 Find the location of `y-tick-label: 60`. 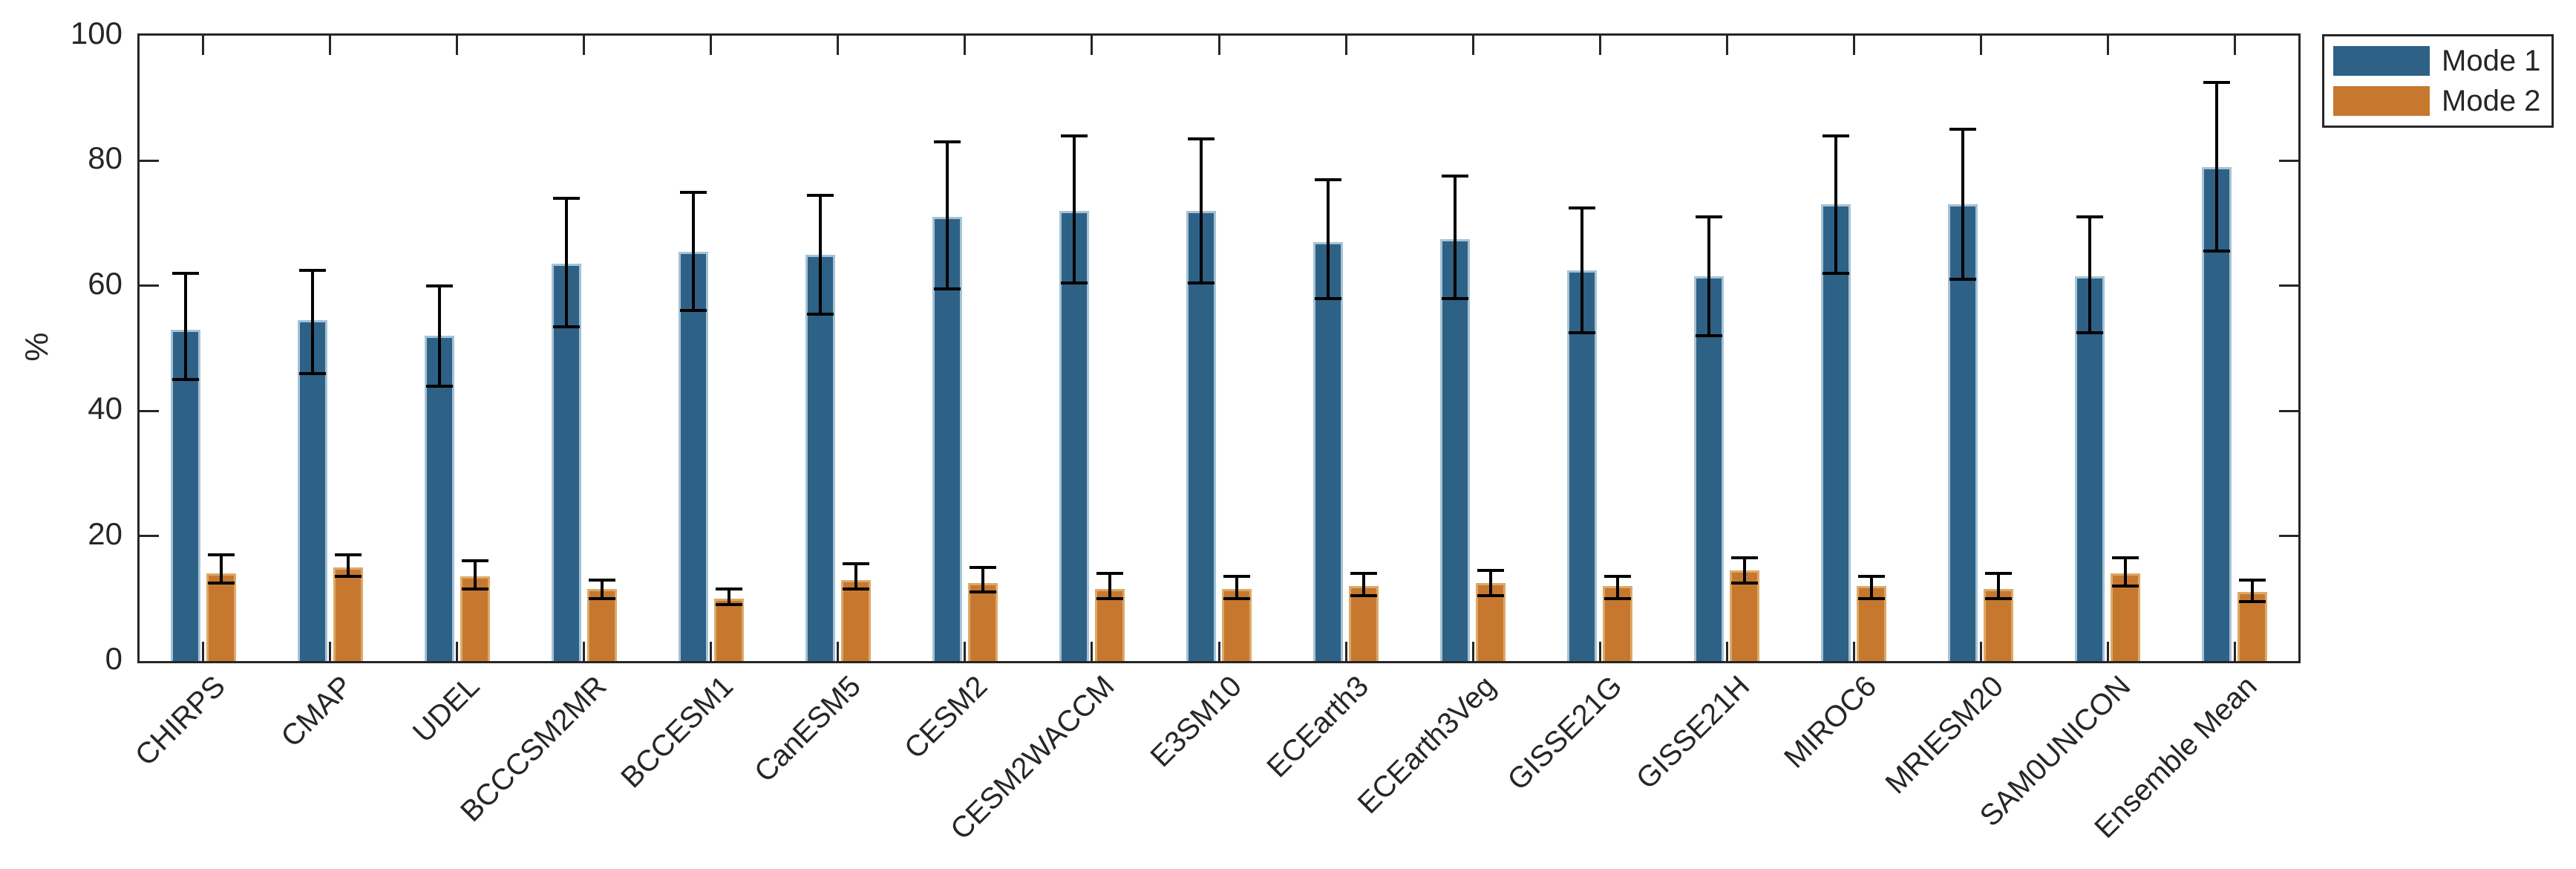

y-tick-label: 60 is located at coordinates (105, 283).